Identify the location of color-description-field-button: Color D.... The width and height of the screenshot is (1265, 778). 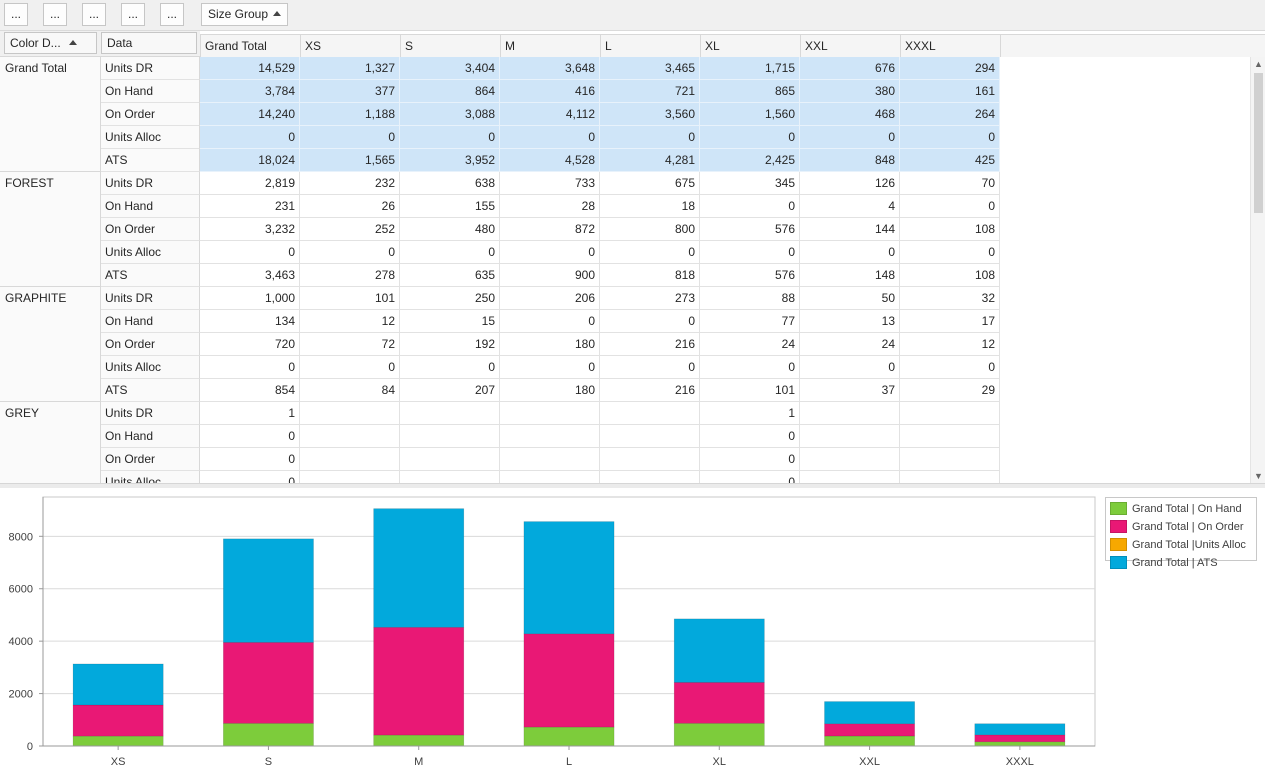
(50, 43).